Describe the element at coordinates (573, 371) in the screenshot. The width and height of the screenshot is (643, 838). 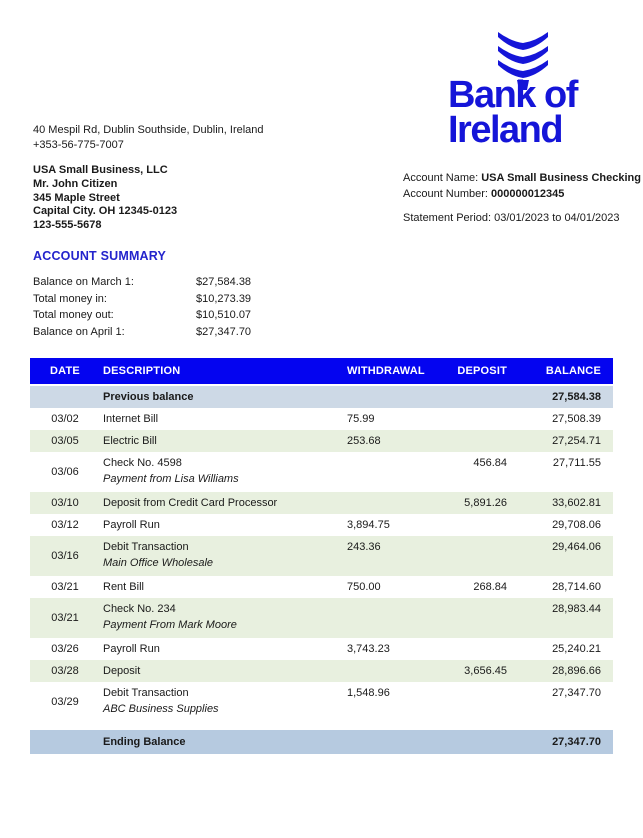
I see `column-header-balance: BALANCE` at that location.